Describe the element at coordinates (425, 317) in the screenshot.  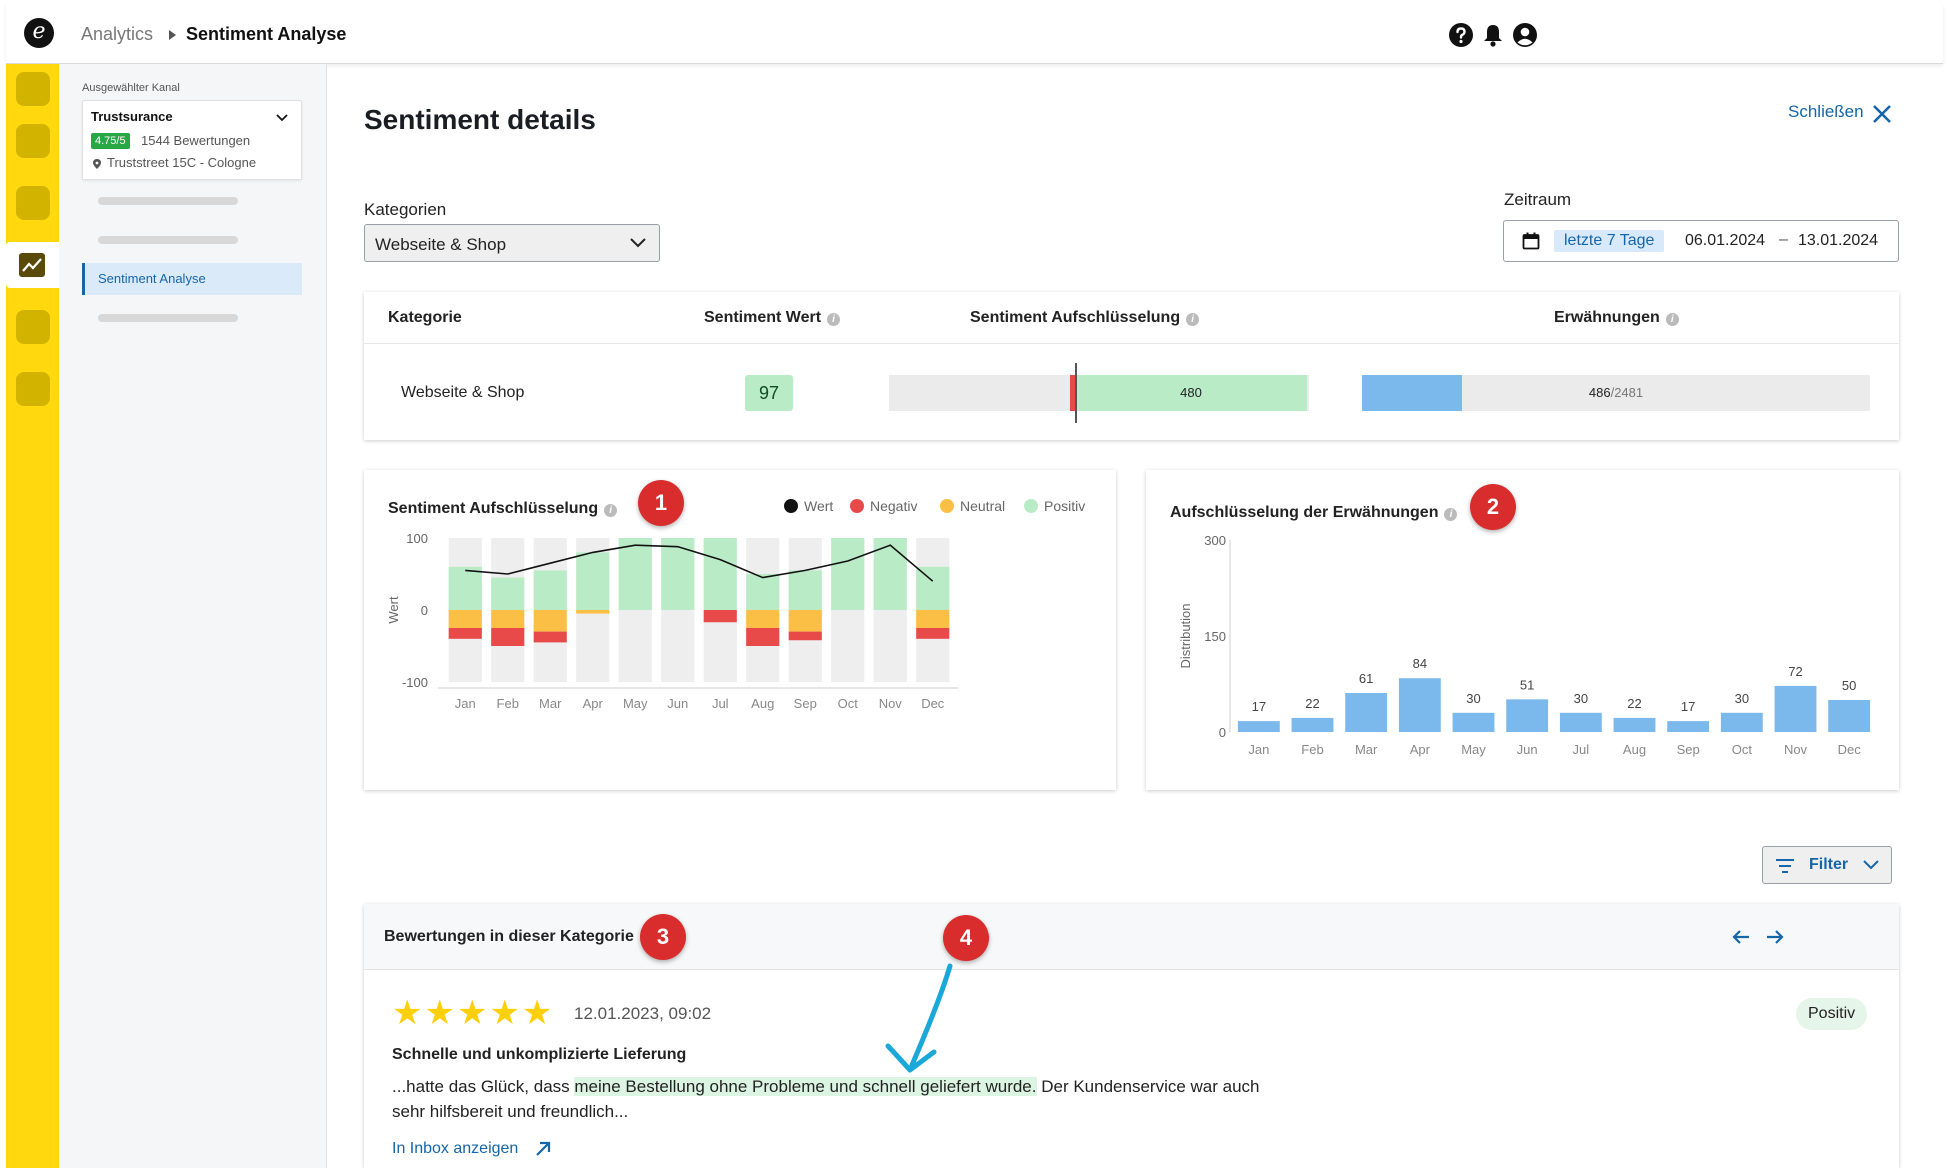
I see `header-category: Kategorie` at that location.